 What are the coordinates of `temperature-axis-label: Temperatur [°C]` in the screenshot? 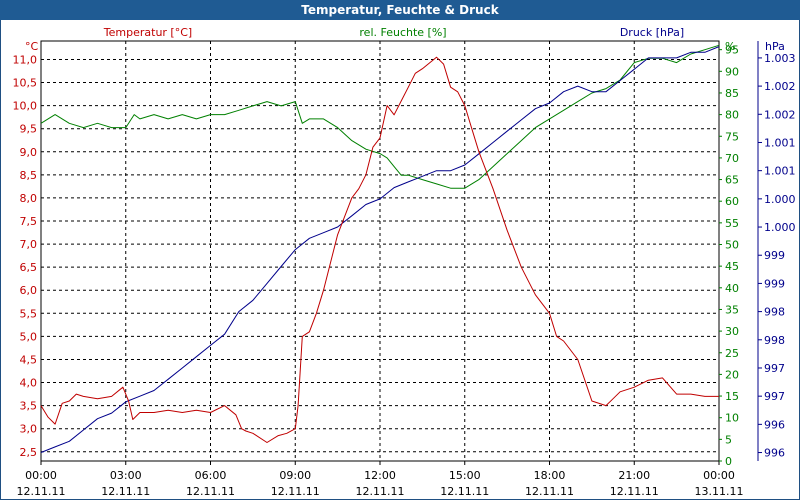 It's located at (147, 32).